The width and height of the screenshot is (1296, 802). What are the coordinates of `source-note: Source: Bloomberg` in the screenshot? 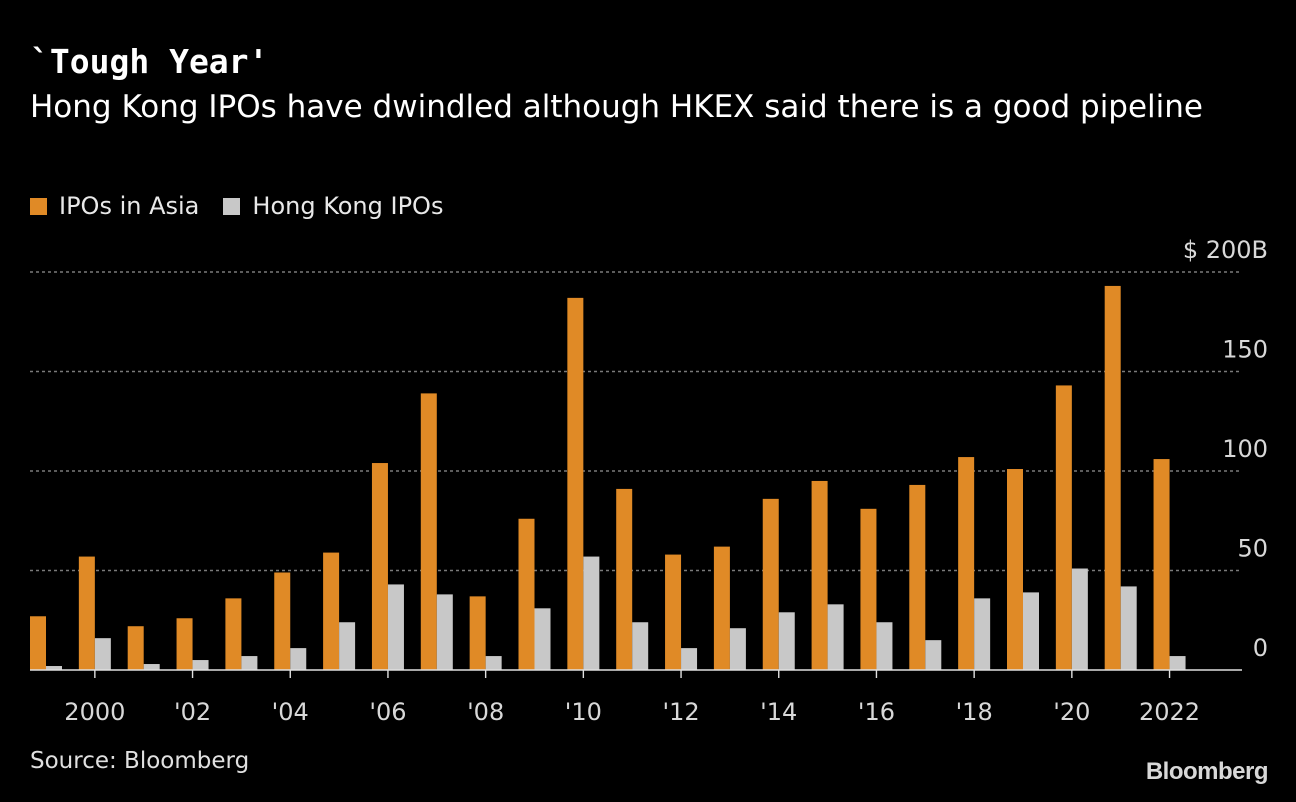 It's located at (140, 761).